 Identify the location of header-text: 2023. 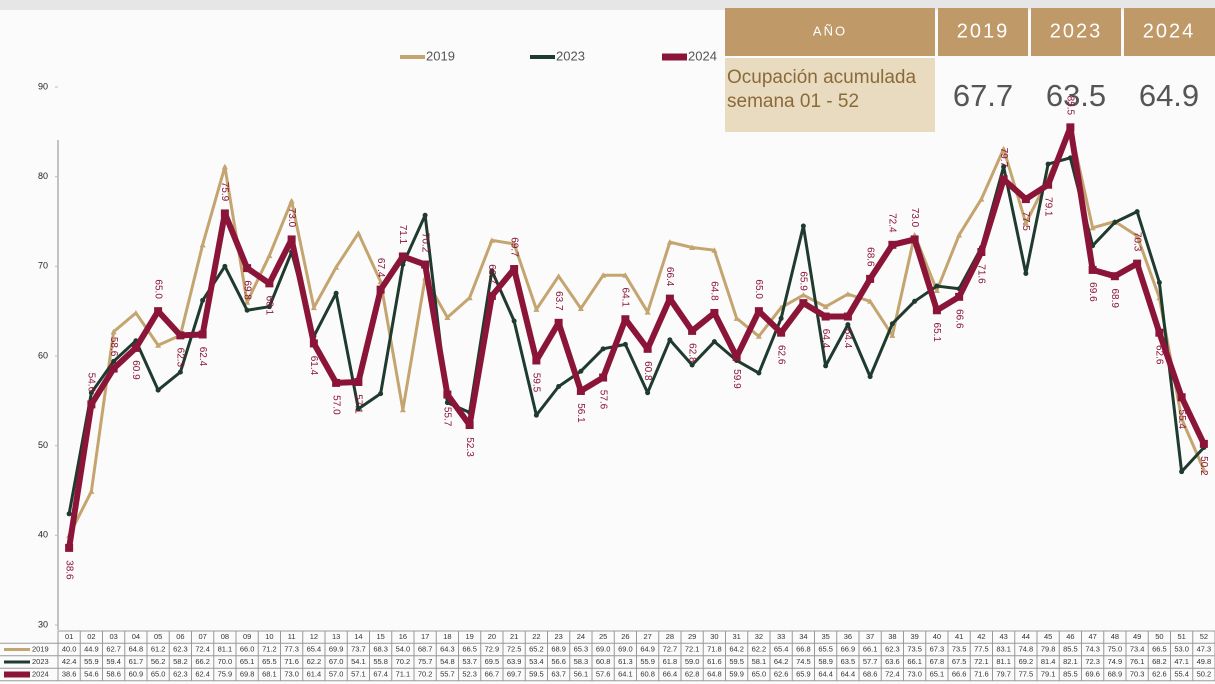
(1076, 31).